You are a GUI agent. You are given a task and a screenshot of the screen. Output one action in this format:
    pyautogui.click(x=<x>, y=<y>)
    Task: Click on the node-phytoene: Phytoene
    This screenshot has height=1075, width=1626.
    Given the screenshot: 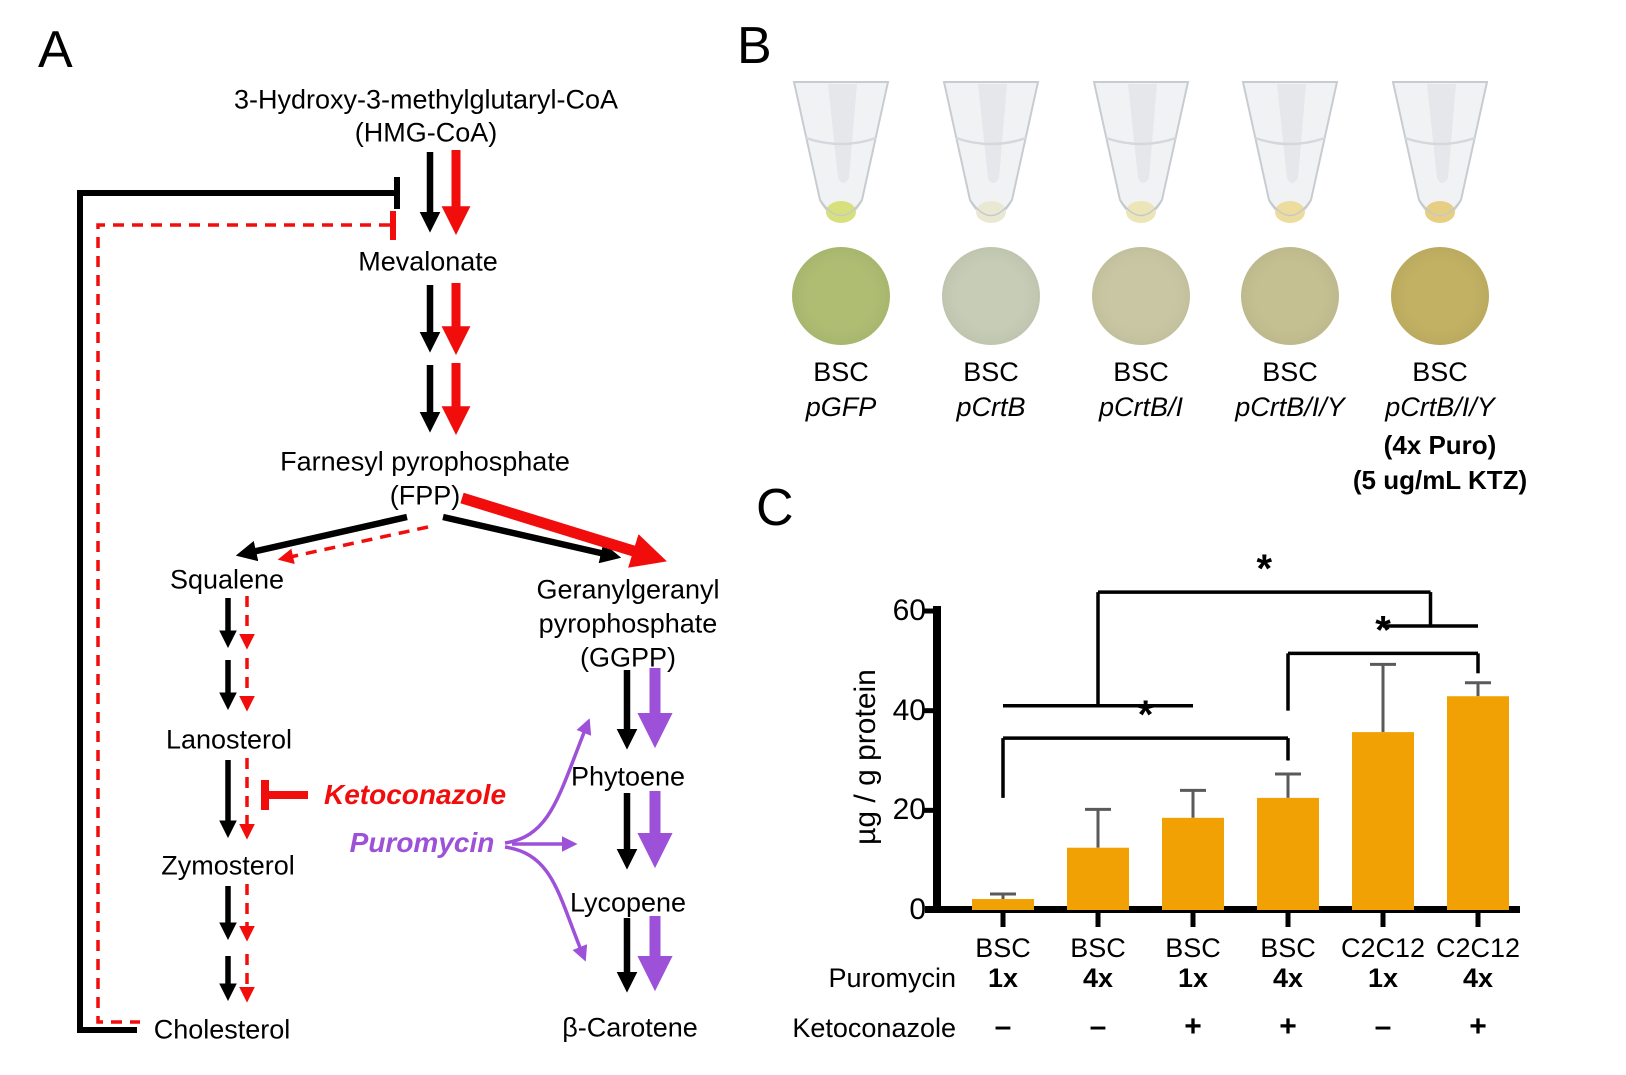 What is the action you would take?
    pyautogui.click(x=628, y=776)
    